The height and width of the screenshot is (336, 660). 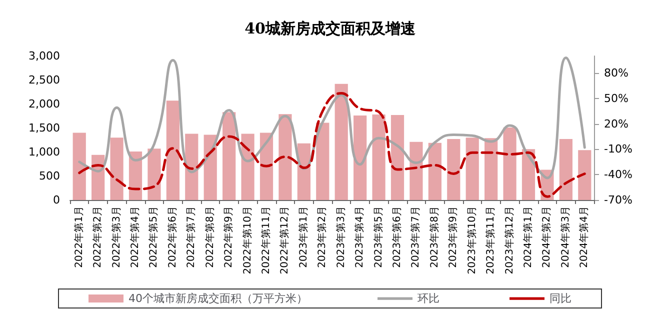 What do you see at coordinates (378, 237) in the screenshot?
I see `x-tick-label: 2023年第5月` at bounding box center [378, 237].